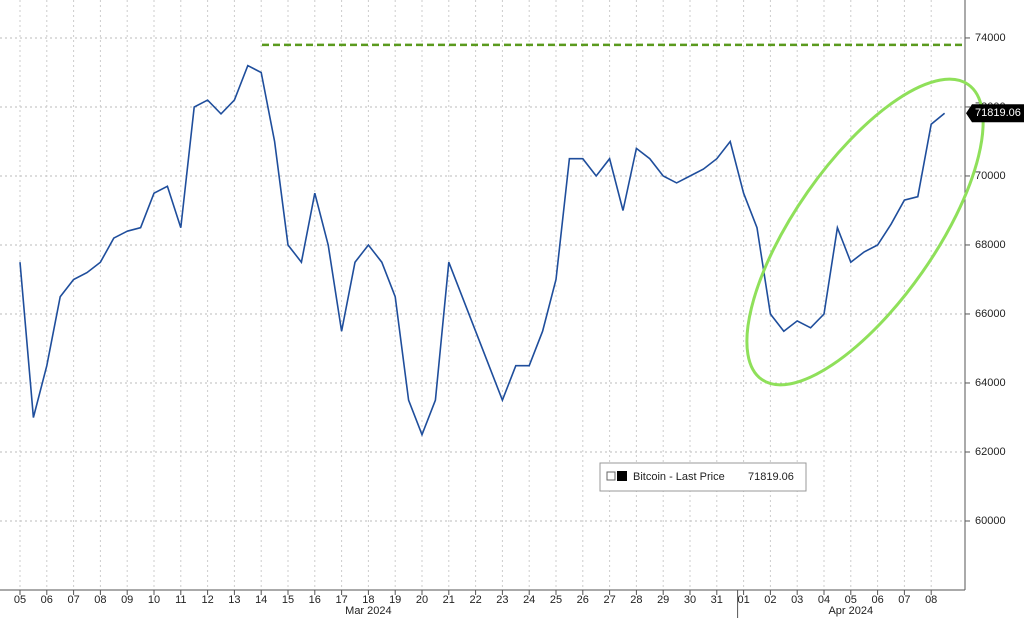 This screenshot has width=1024, height=618. Describe the element at coordinates (341, 600) in the screenshot. I see `x-tick-label: 17` at that location.